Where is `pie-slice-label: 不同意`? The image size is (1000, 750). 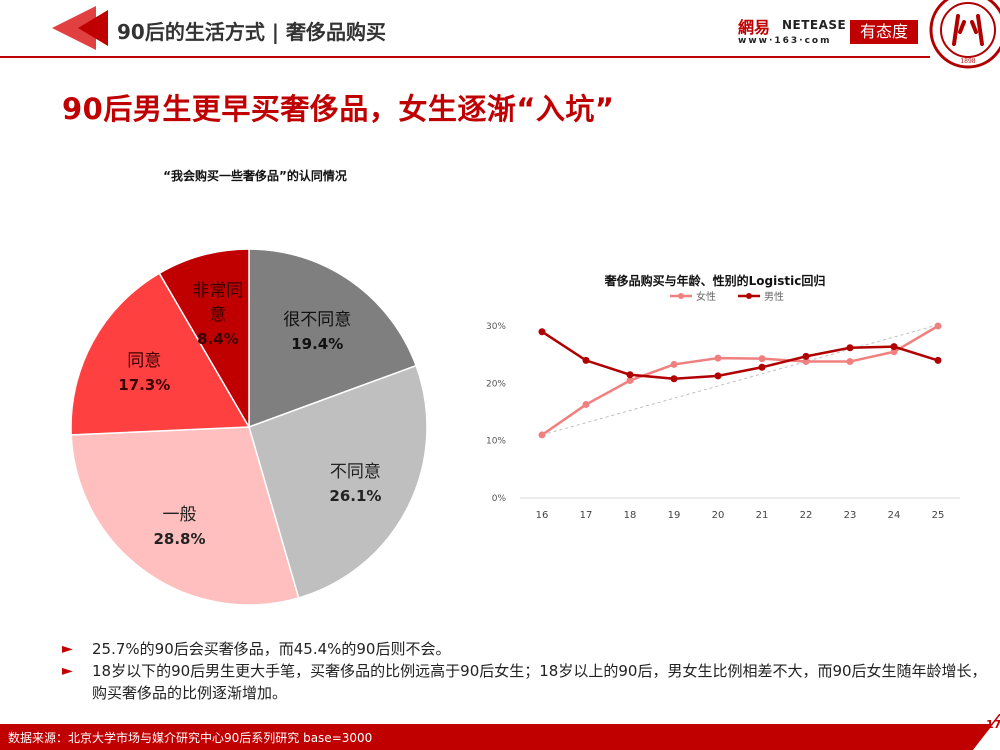
pie-slice-label: 不同意 is located at coordinates (355, 472).